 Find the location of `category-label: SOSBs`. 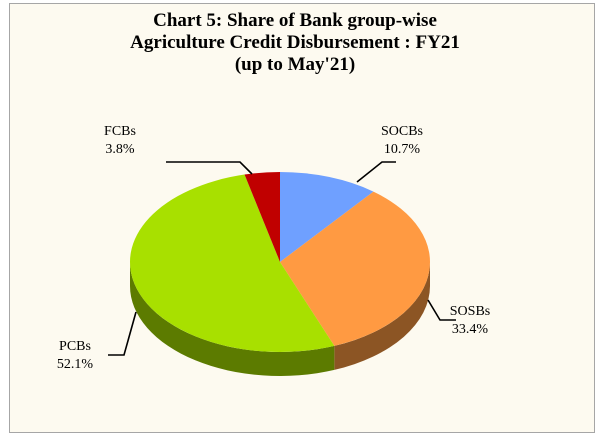

category-label: SOSBs is located at coordinates (470, 311).